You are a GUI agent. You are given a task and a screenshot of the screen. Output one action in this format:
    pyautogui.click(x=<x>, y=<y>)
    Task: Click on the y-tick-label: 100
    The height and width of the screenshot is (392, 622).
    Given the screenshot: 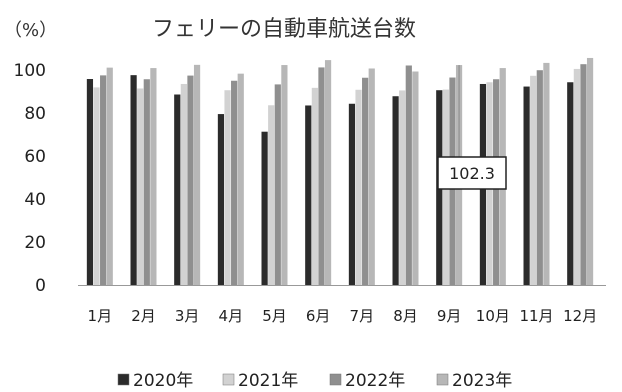 What is the action you would take?
    pyautogui.click(x=30, y=71)
    